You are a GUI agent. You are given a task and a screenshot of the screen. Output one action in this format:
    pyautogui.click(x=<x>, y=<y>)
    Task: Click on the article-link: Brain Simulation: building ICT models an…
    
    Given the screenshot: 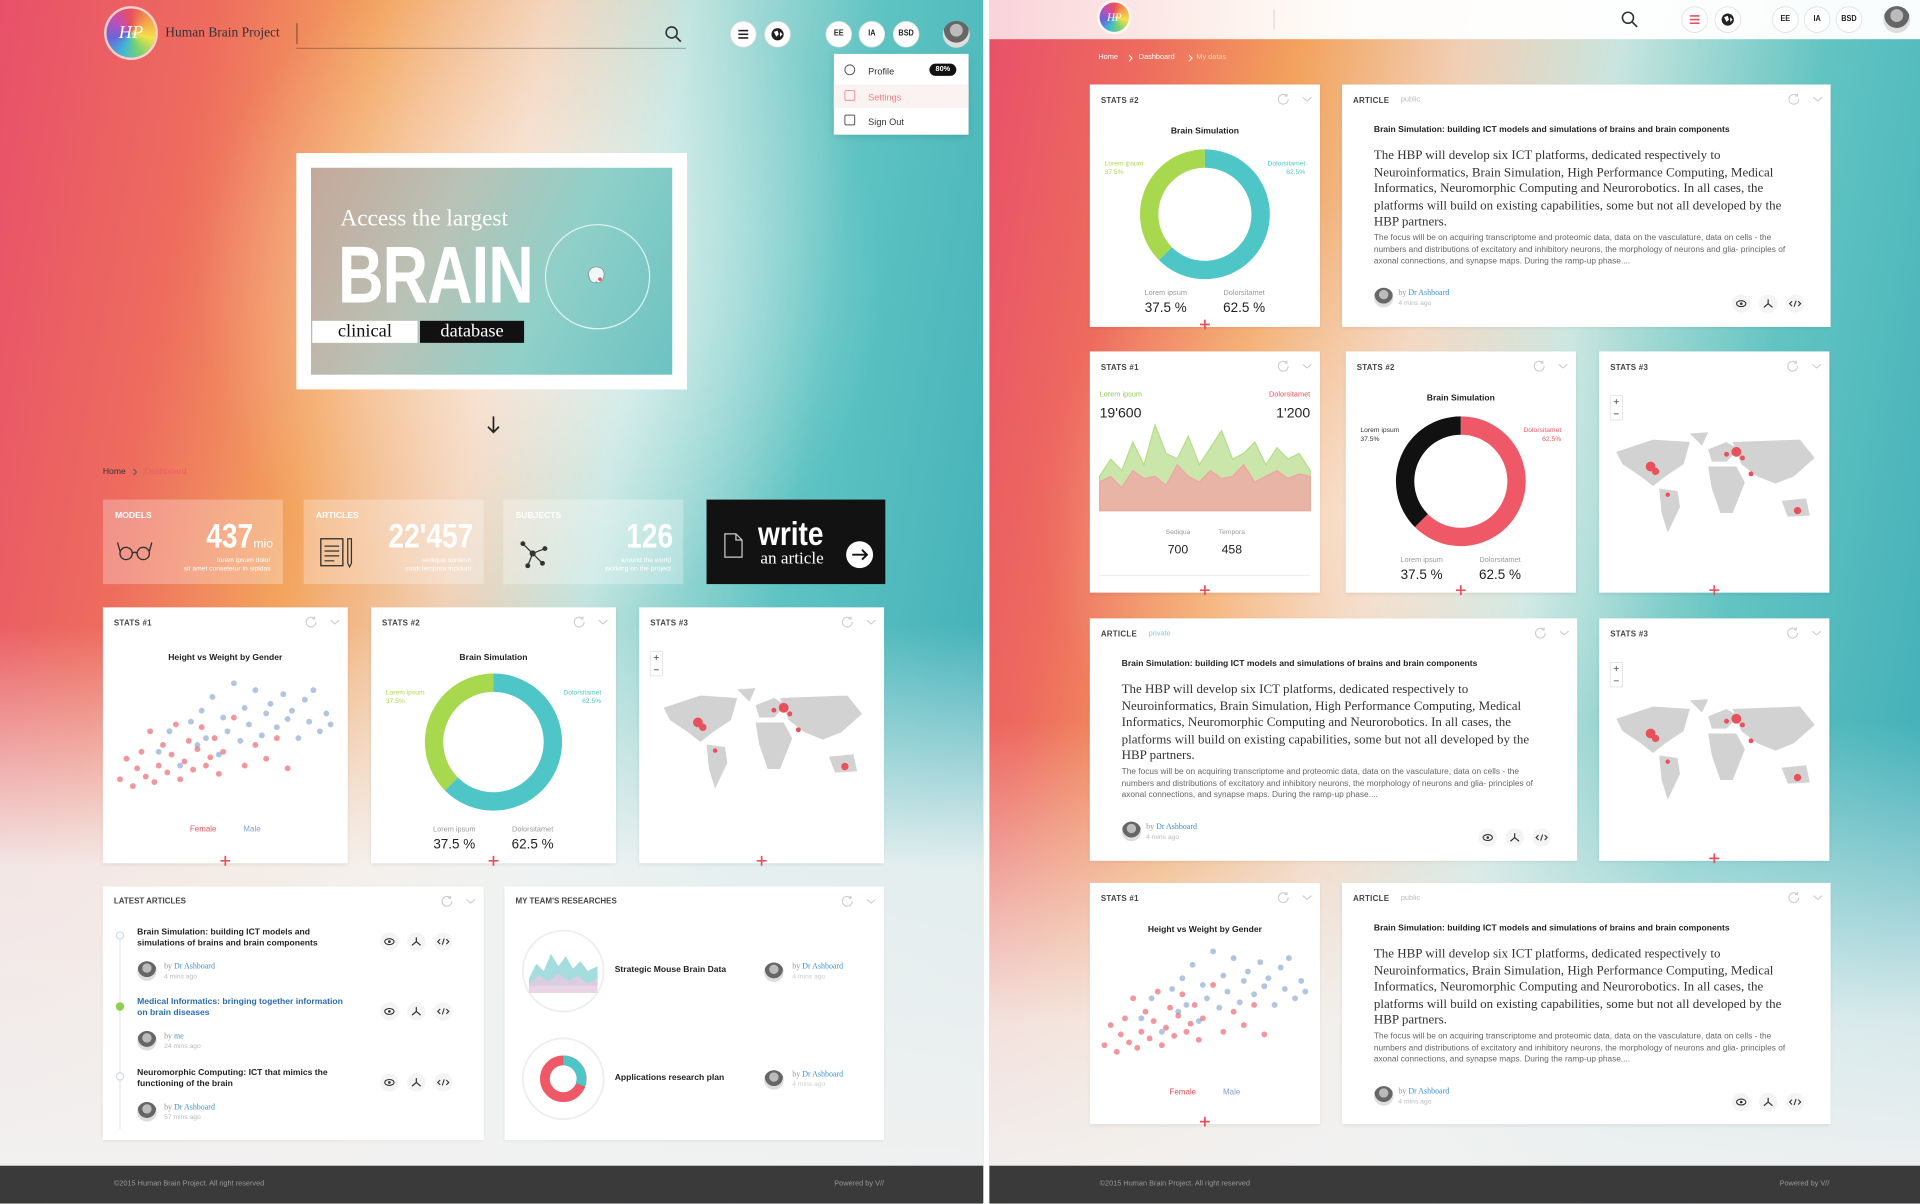 What is the action you would take?
    pyautogui.click(x=227, y=938)
    